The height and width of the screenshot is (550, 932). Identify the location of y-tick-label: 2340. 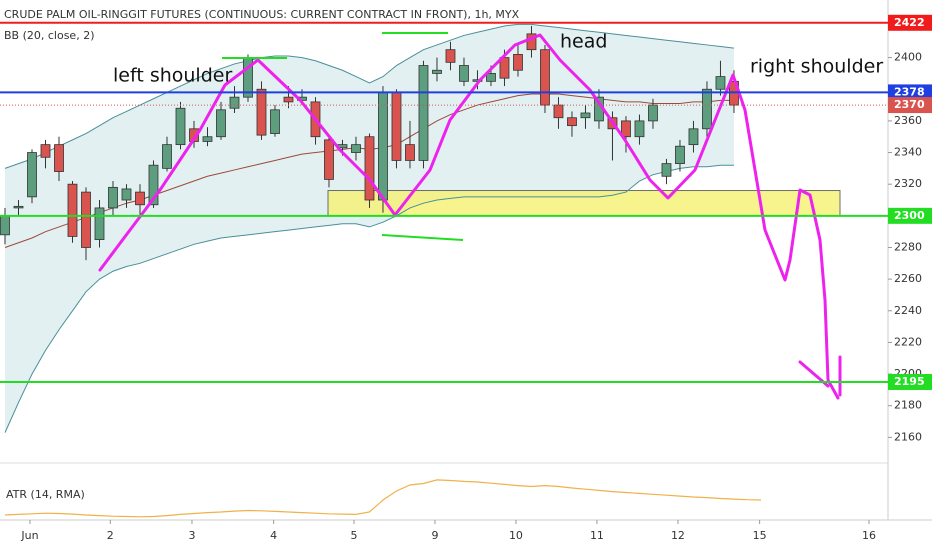
(908, 152).